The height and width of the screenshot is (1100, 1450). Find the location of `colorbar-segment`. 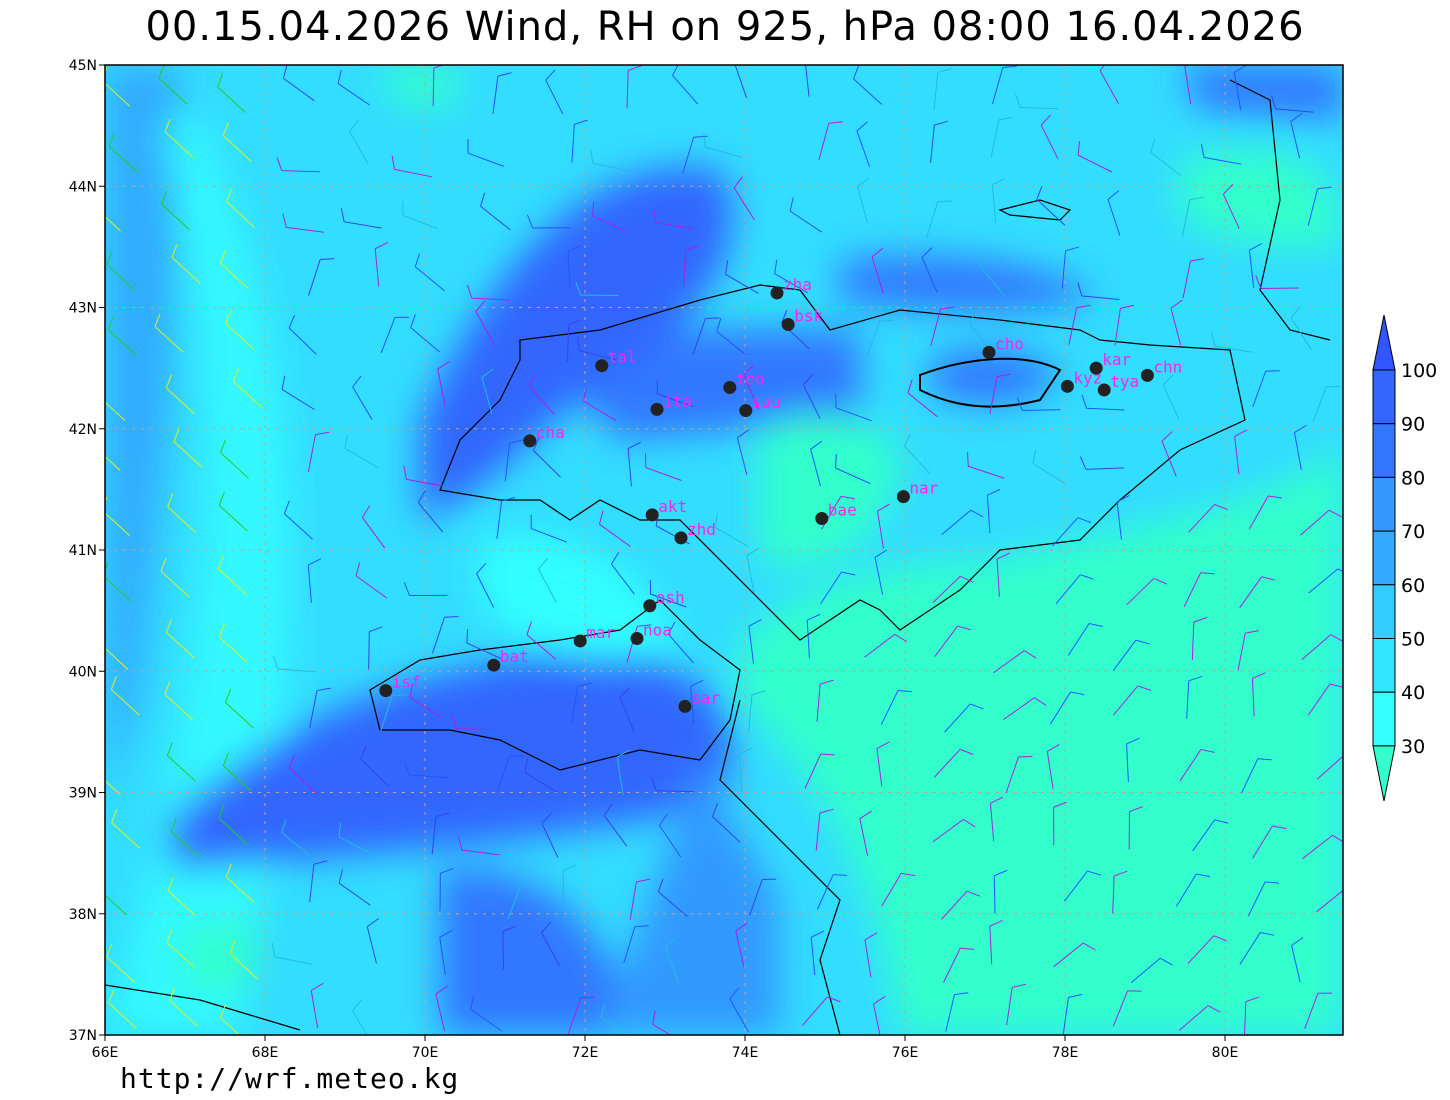

colorbar-segment is located at coordinates (1384, 558).